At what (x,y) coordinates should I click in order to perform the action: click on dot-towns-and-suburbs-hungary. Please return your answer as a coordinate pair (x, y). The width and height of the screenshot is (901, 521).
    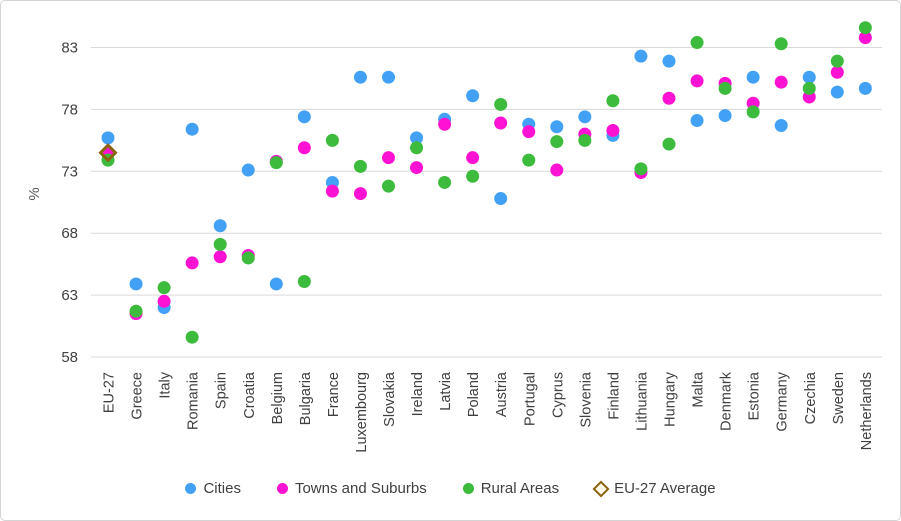
    Looking at the image, I should click on (669, 98).